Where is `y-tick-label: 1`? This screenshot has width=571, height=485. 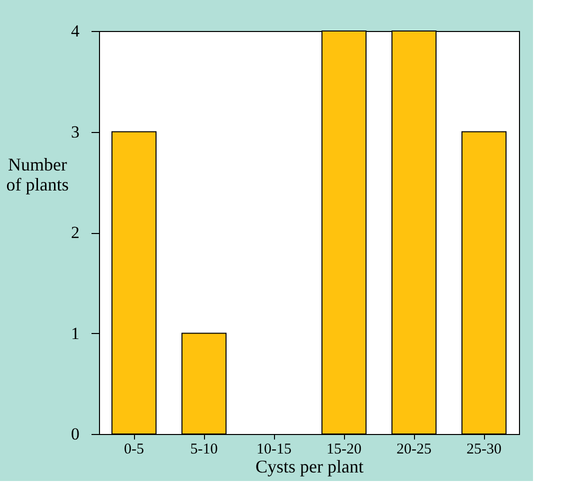 y-tick-label: 1 is located at coordinates (75, 333).